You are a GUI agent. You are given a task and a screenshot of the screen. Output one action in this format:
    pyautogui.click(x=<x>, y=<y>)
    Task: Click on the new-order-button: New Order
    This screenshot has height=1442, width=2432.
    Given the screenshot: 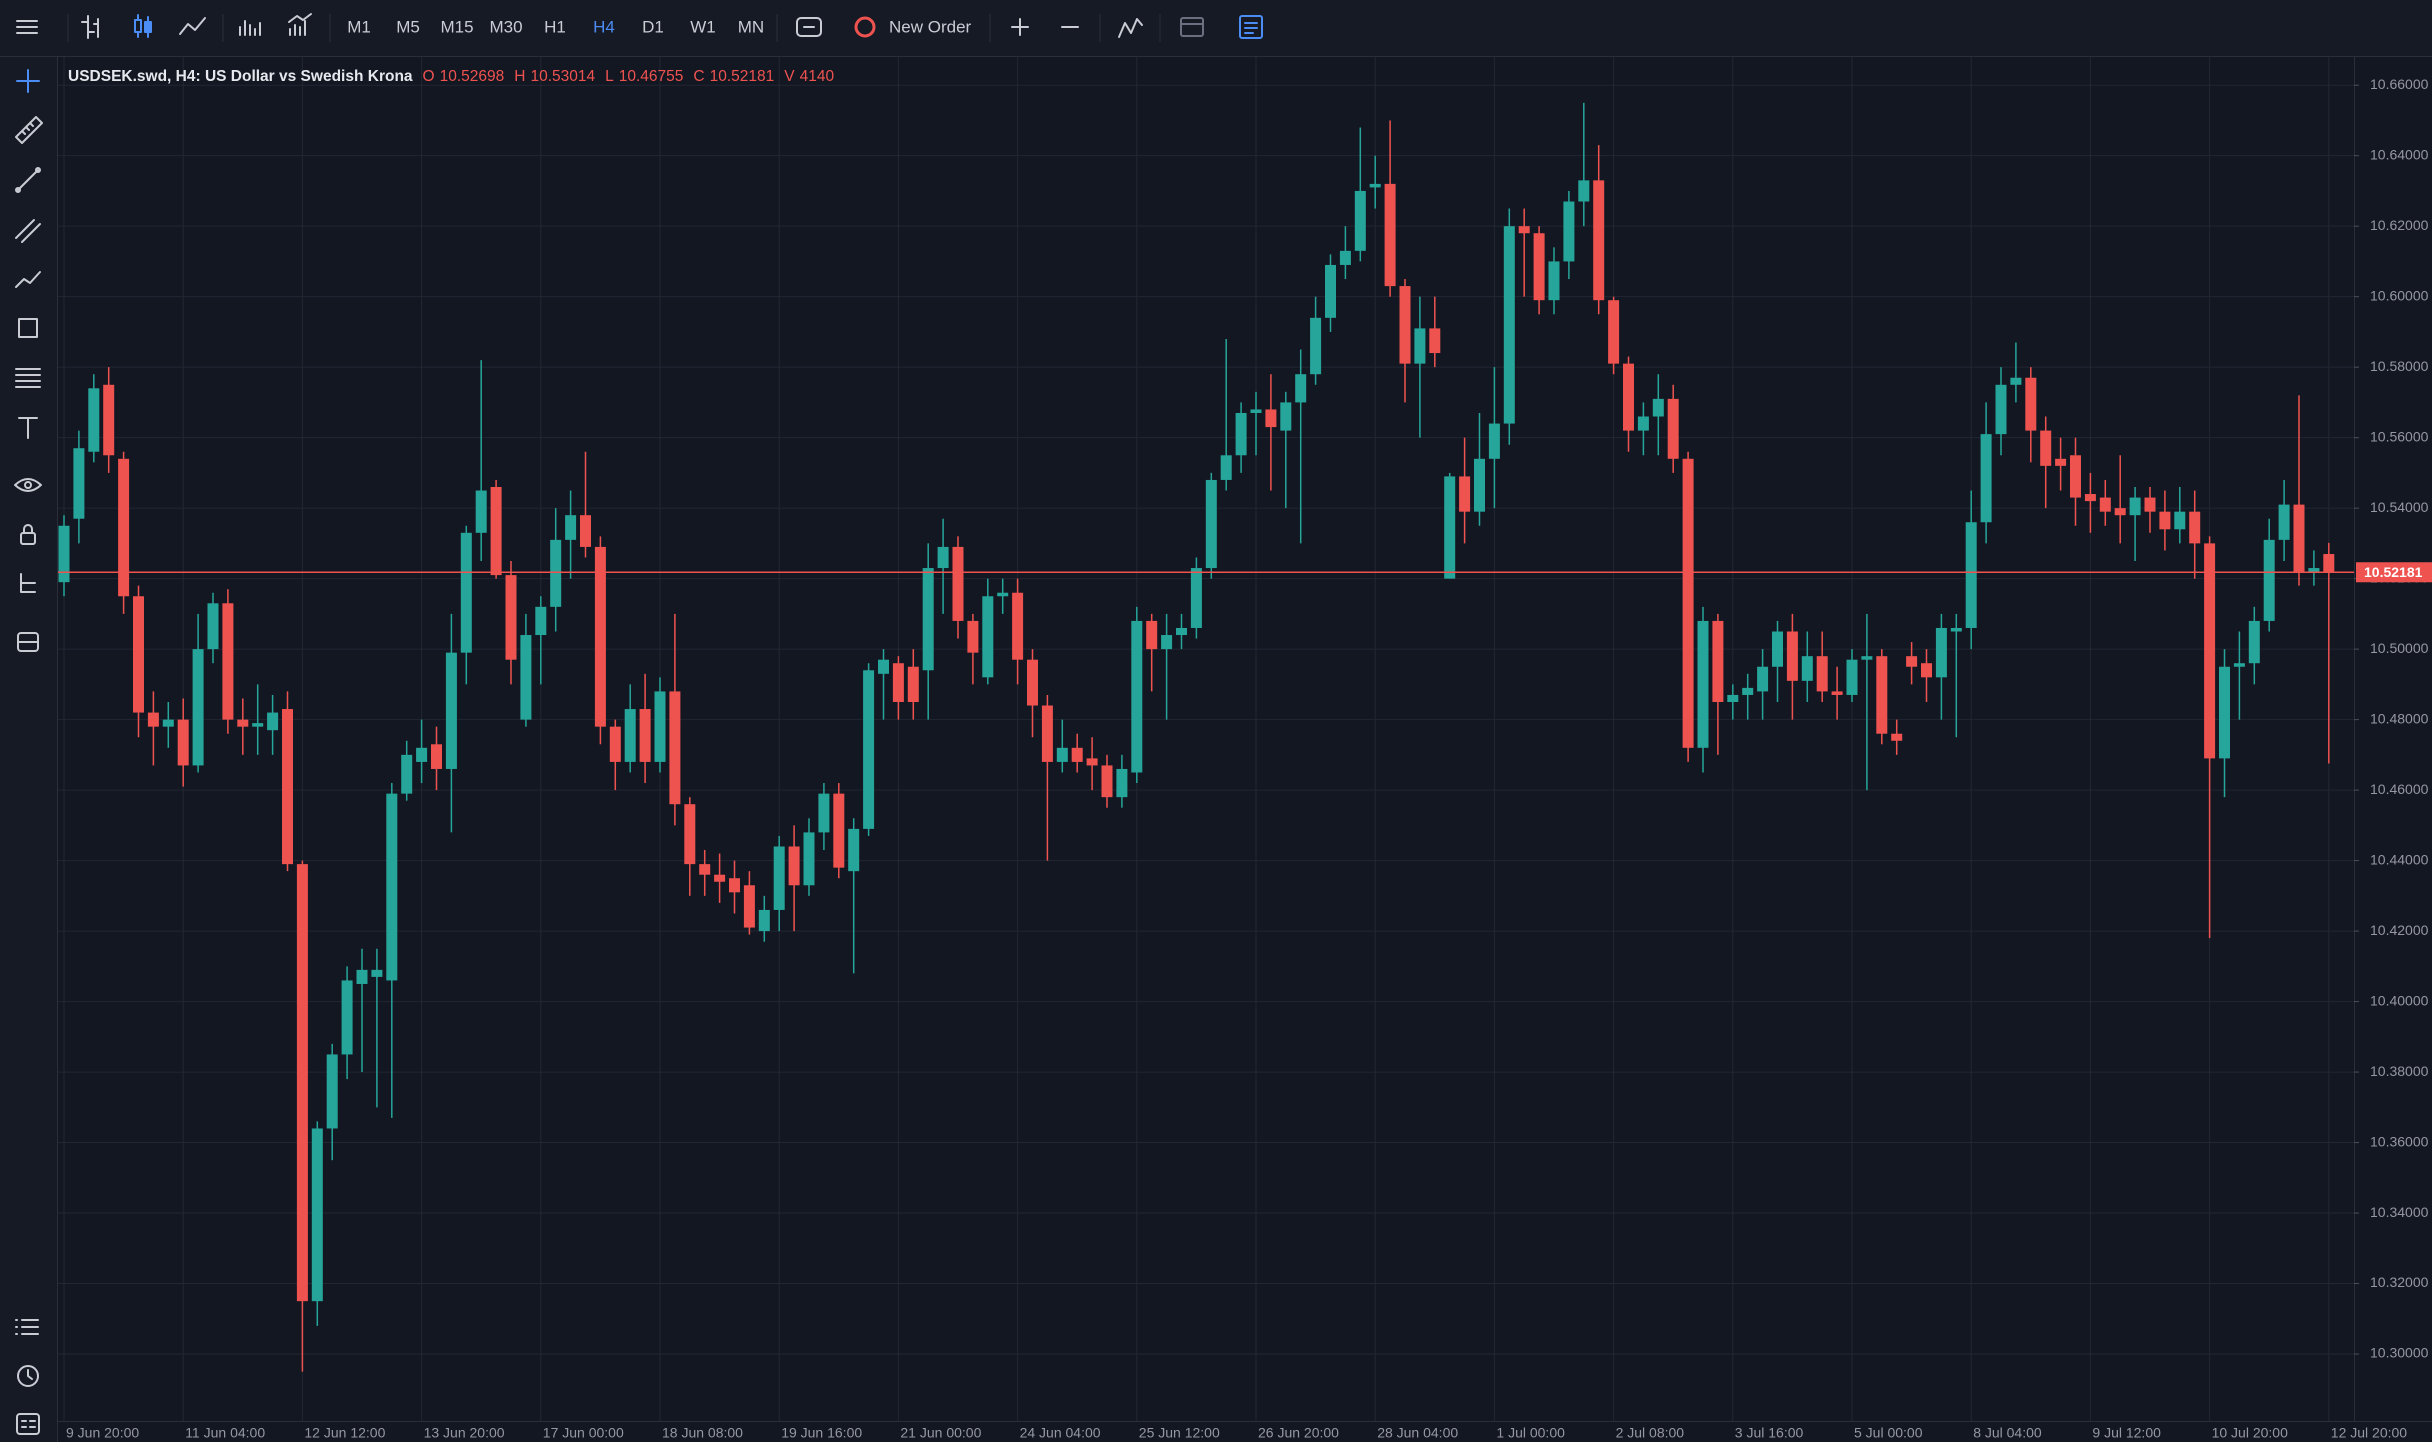 What is the action you would take?
    pyautogui.click(x=930, y=26)
    